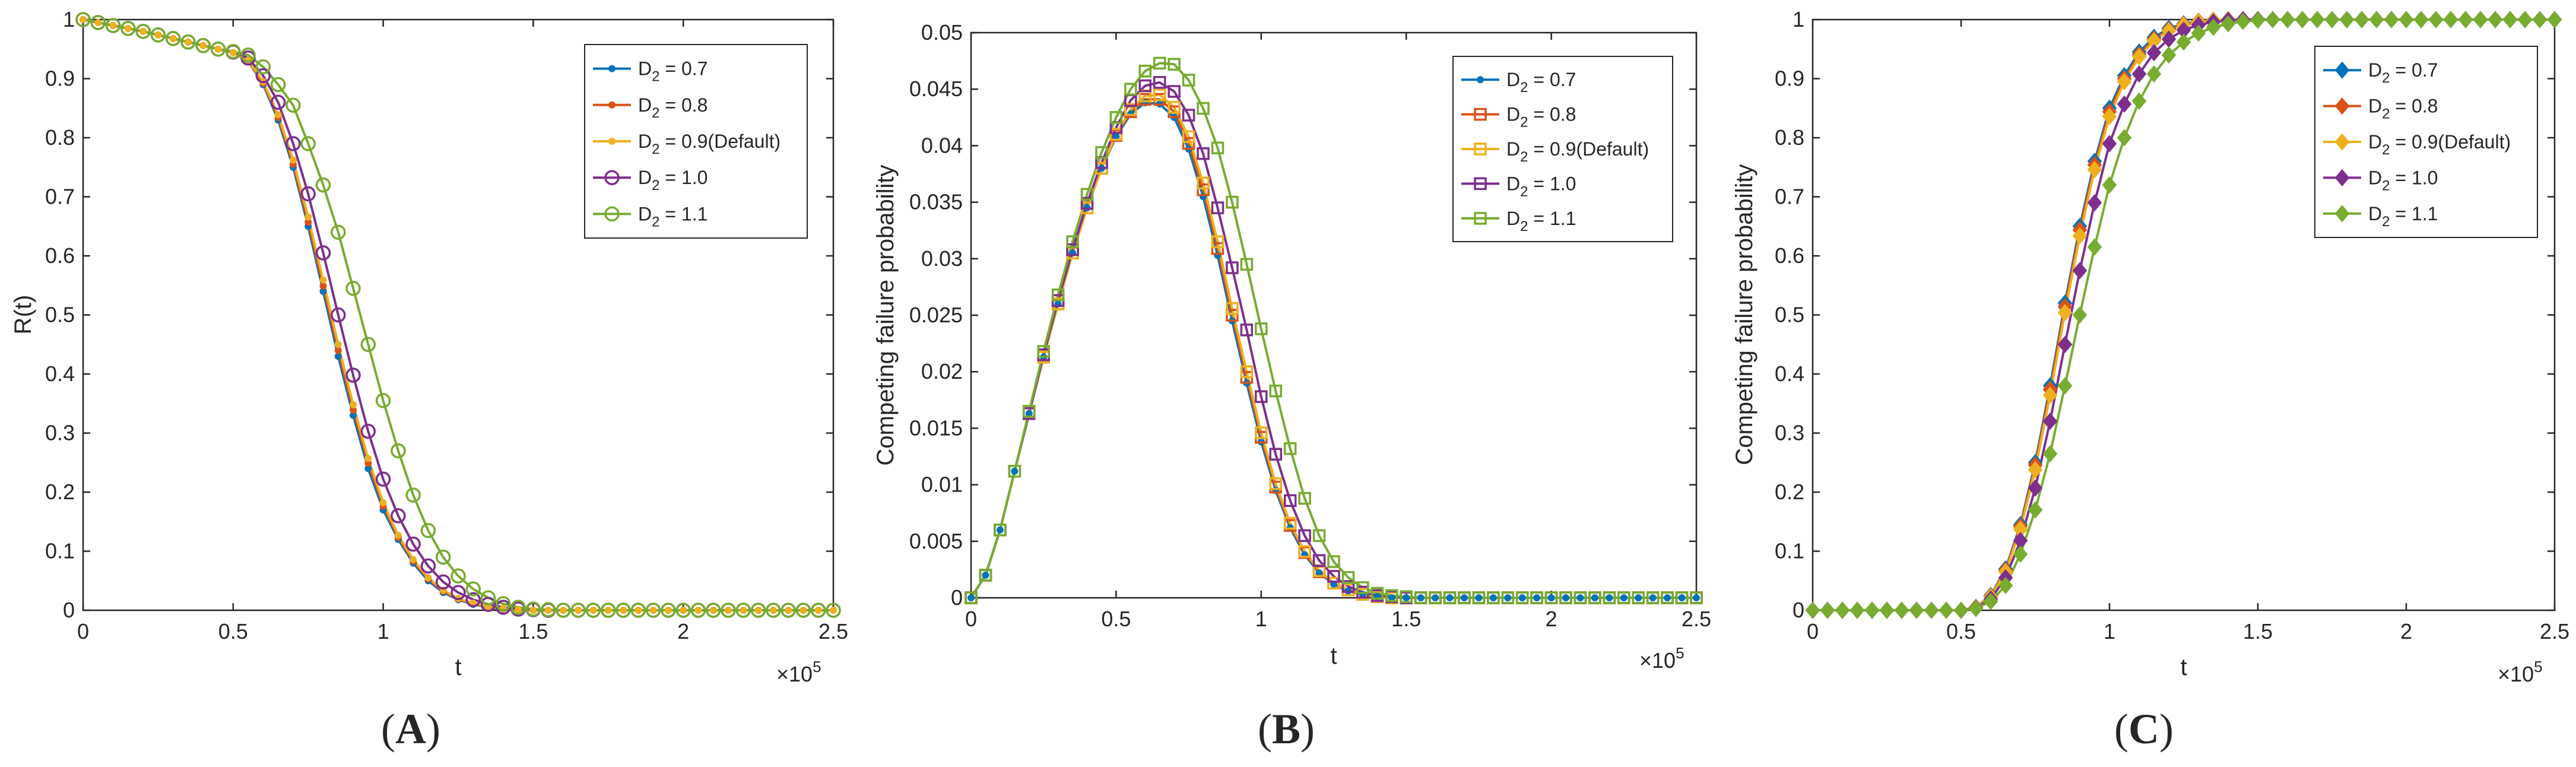  I want to click on panel-label-a: (A), so click(410, 729).